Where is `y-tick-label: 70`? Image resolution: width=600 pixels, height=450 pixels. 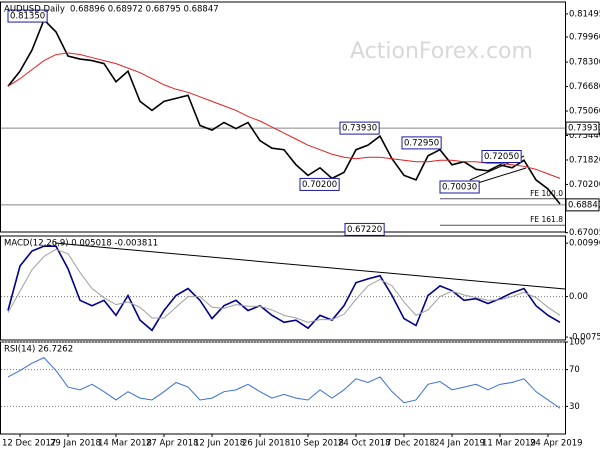
y-tick-label: 70 is located at coordinates (574, 370).